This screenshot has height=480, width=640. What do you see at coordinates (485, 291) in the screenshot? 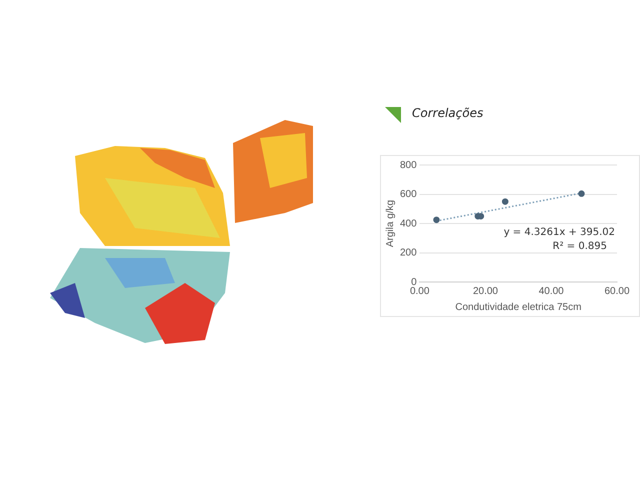
I see `x-tick-label: 20.00` at bounding box center [485, 291].